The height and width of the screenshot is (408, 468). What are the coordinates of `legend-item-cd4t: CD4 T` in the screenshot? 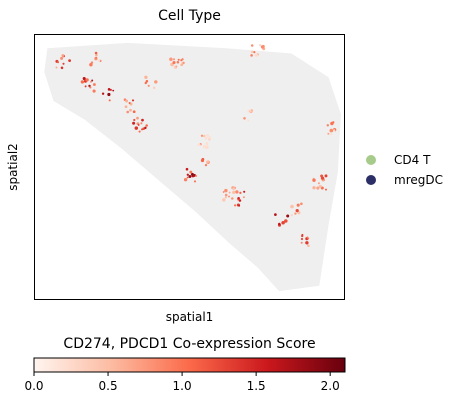 It's located at (404, 160).